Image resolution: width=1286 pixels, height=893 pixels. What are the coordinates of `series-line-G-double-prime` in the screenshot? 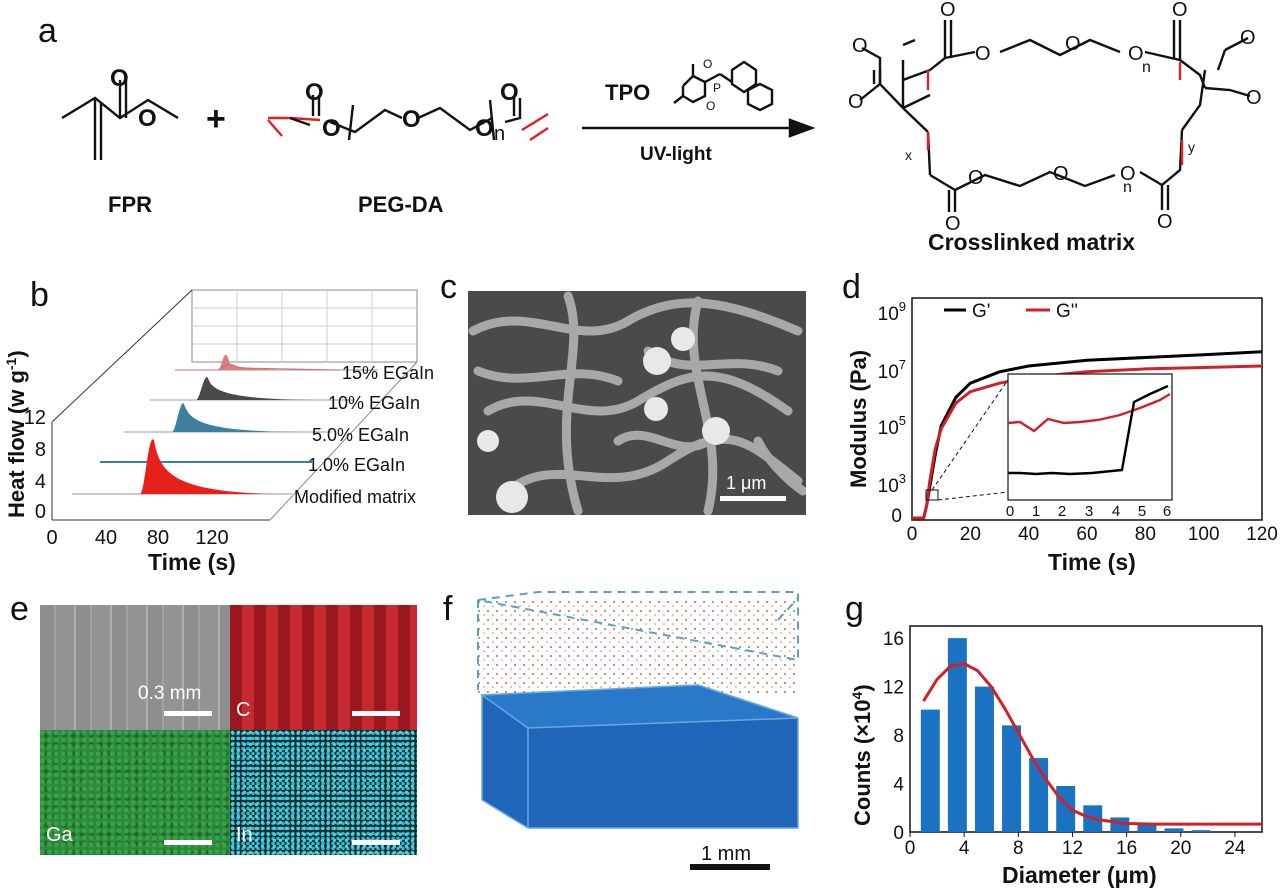 It's located at (1087, 442).